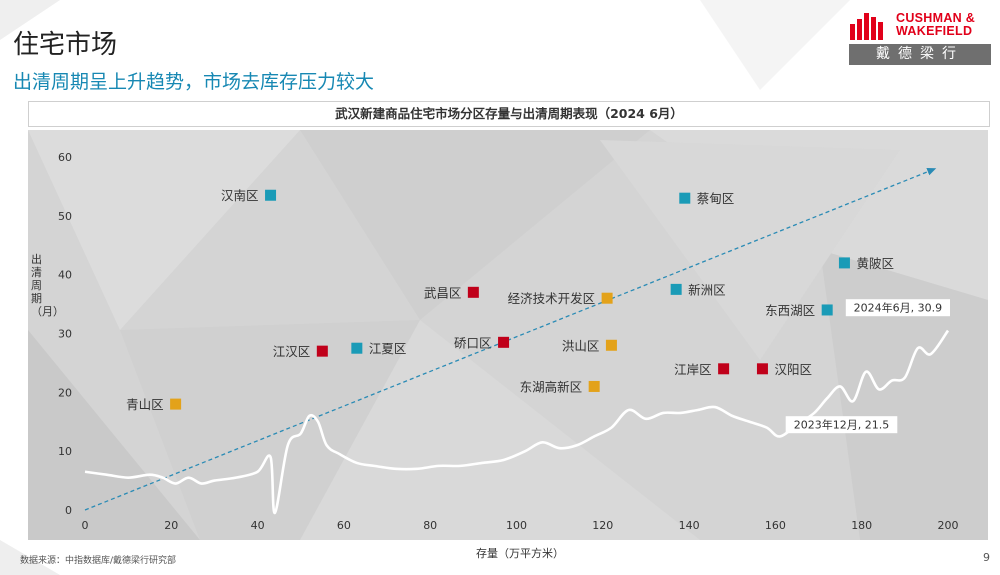  What do you see at coordinates (551, 386) in the screenshot?
I see `data-point-label: 东湖高新区` at bounding box center [551, 386].